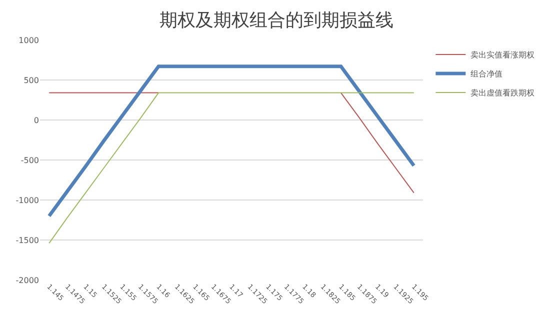 Image resolution: width=553 pixels, height=330 pixels. I want to click on legend-label: 组合净值, so click(486, 74).